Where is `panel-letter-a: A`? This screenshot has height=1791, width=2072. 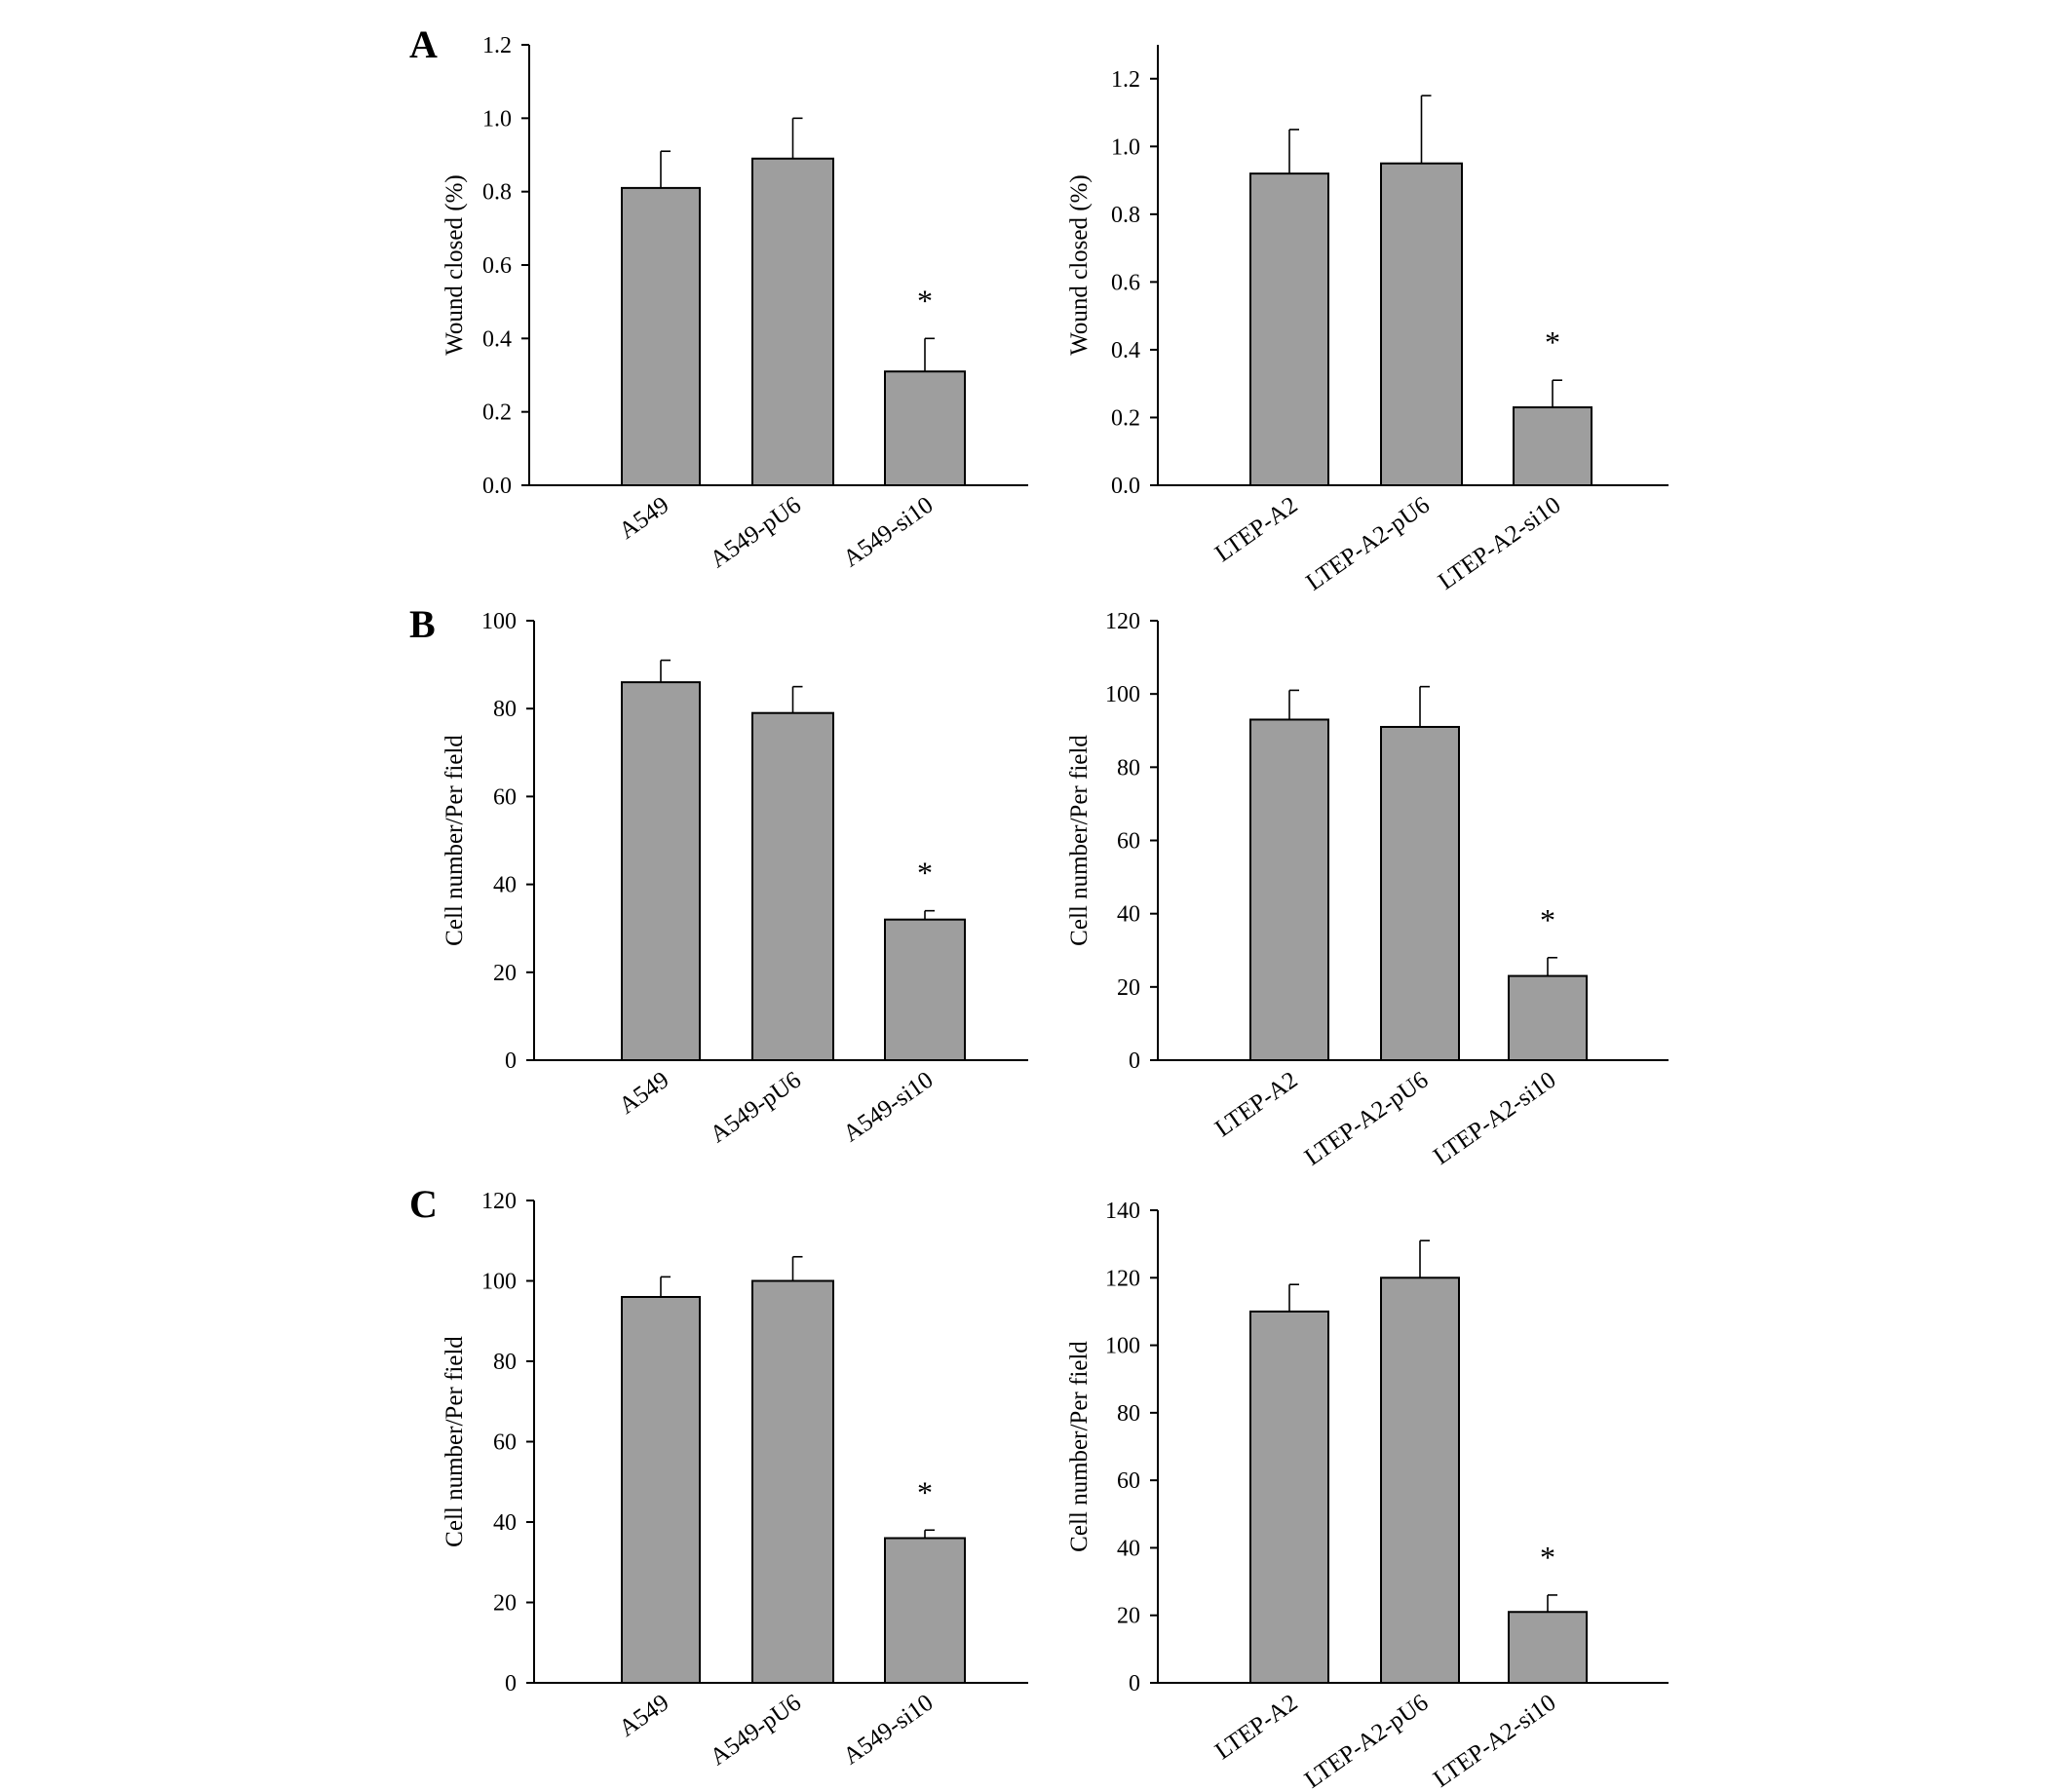
panel-letter-a: A is located at coordinates (423, 44).